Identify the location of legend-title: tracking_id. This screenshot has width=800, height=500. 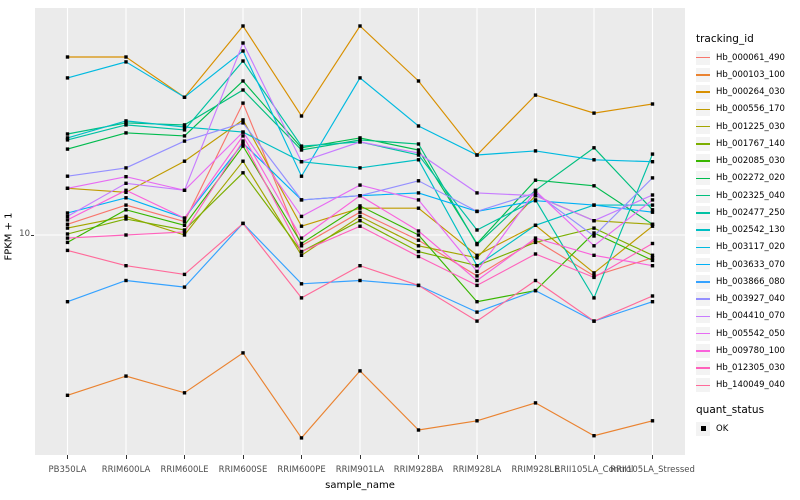
(725, 39).